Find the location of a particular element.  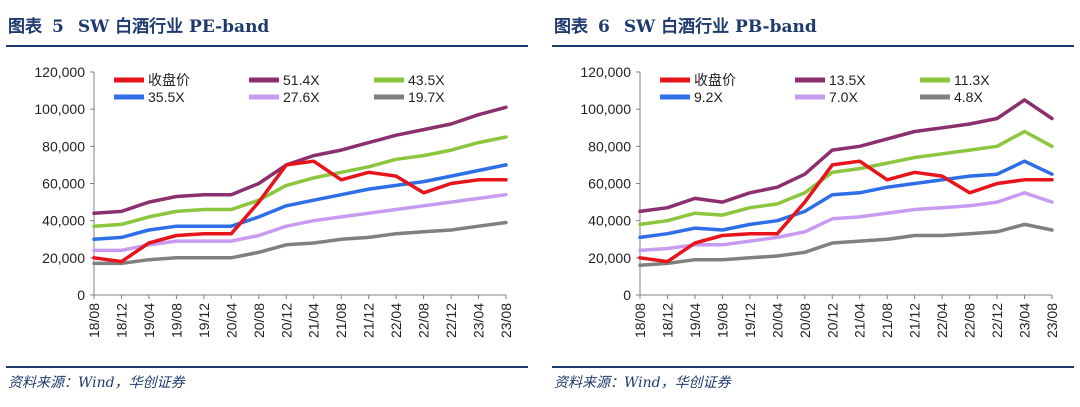

figure-number: 6 is located at coordinates (604, 27).